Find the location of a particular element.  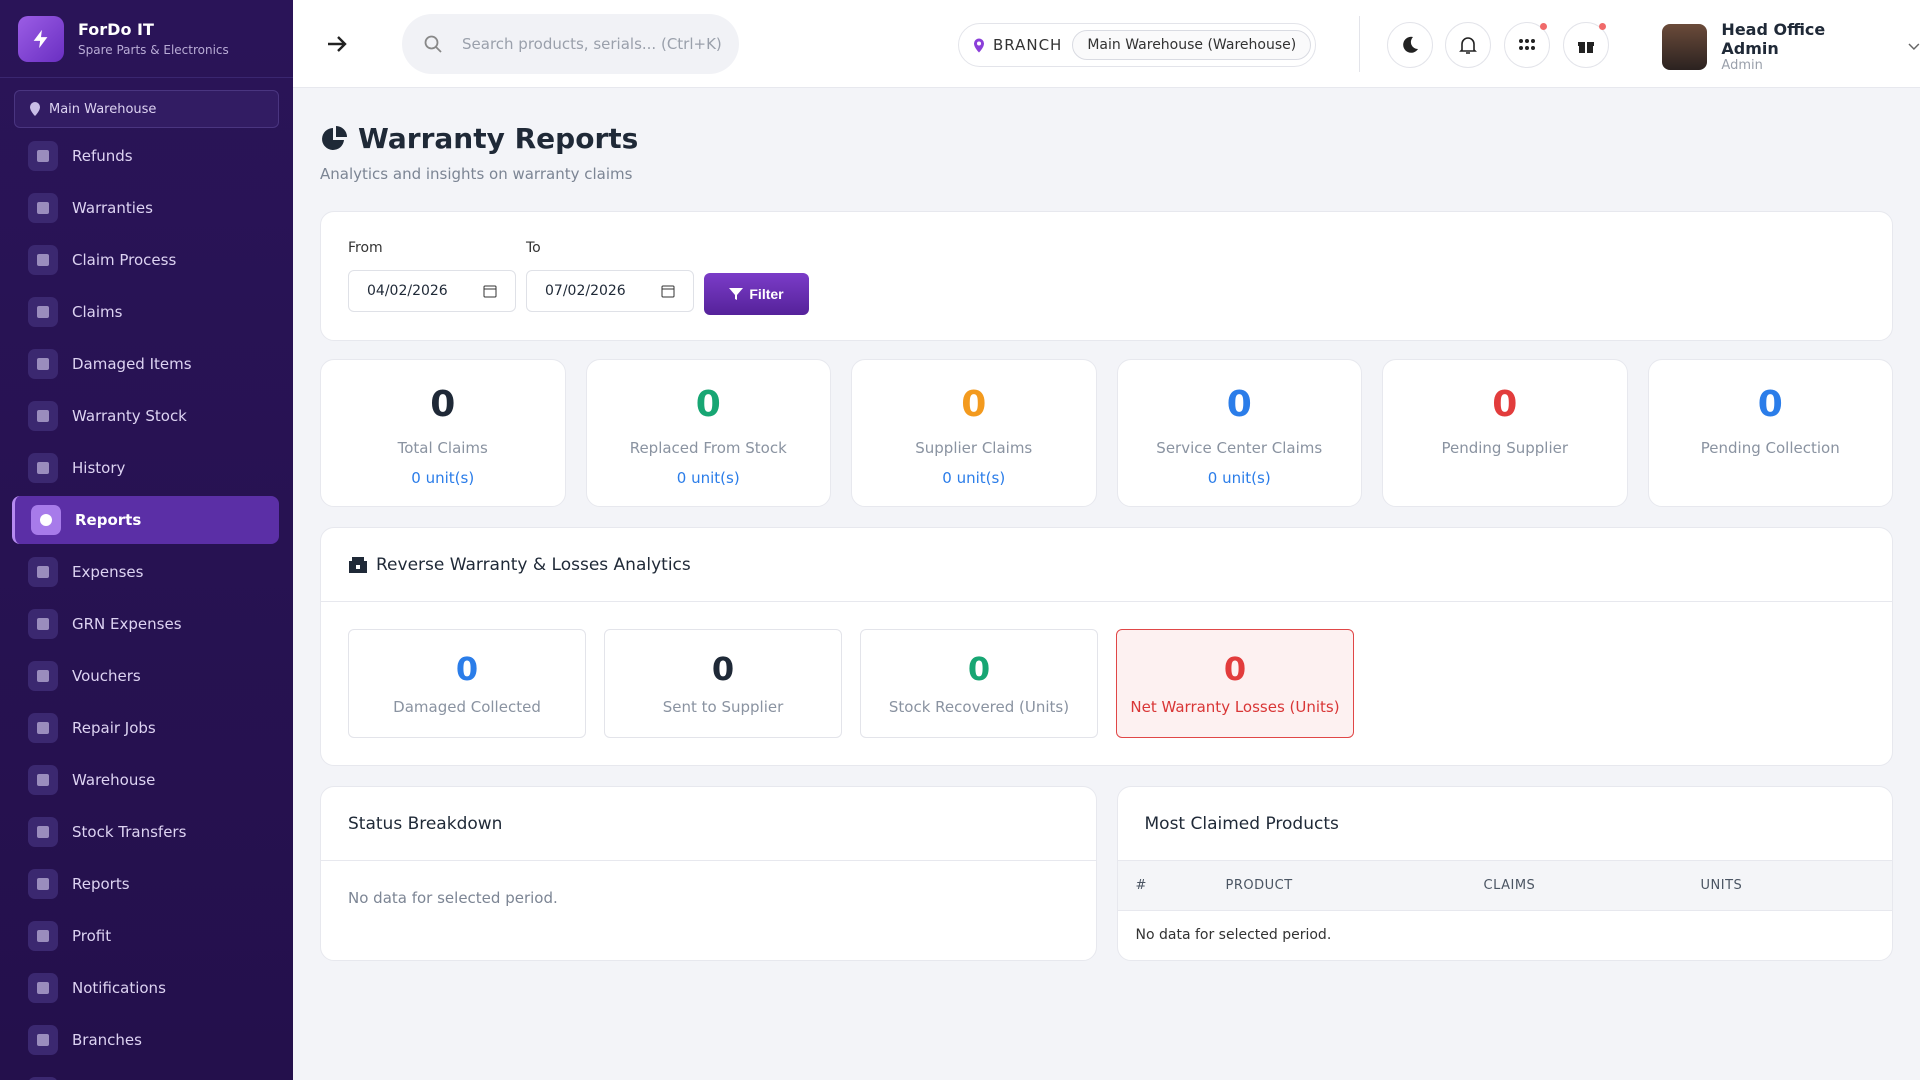

notifications-button is located at coordinates (1468, 45).